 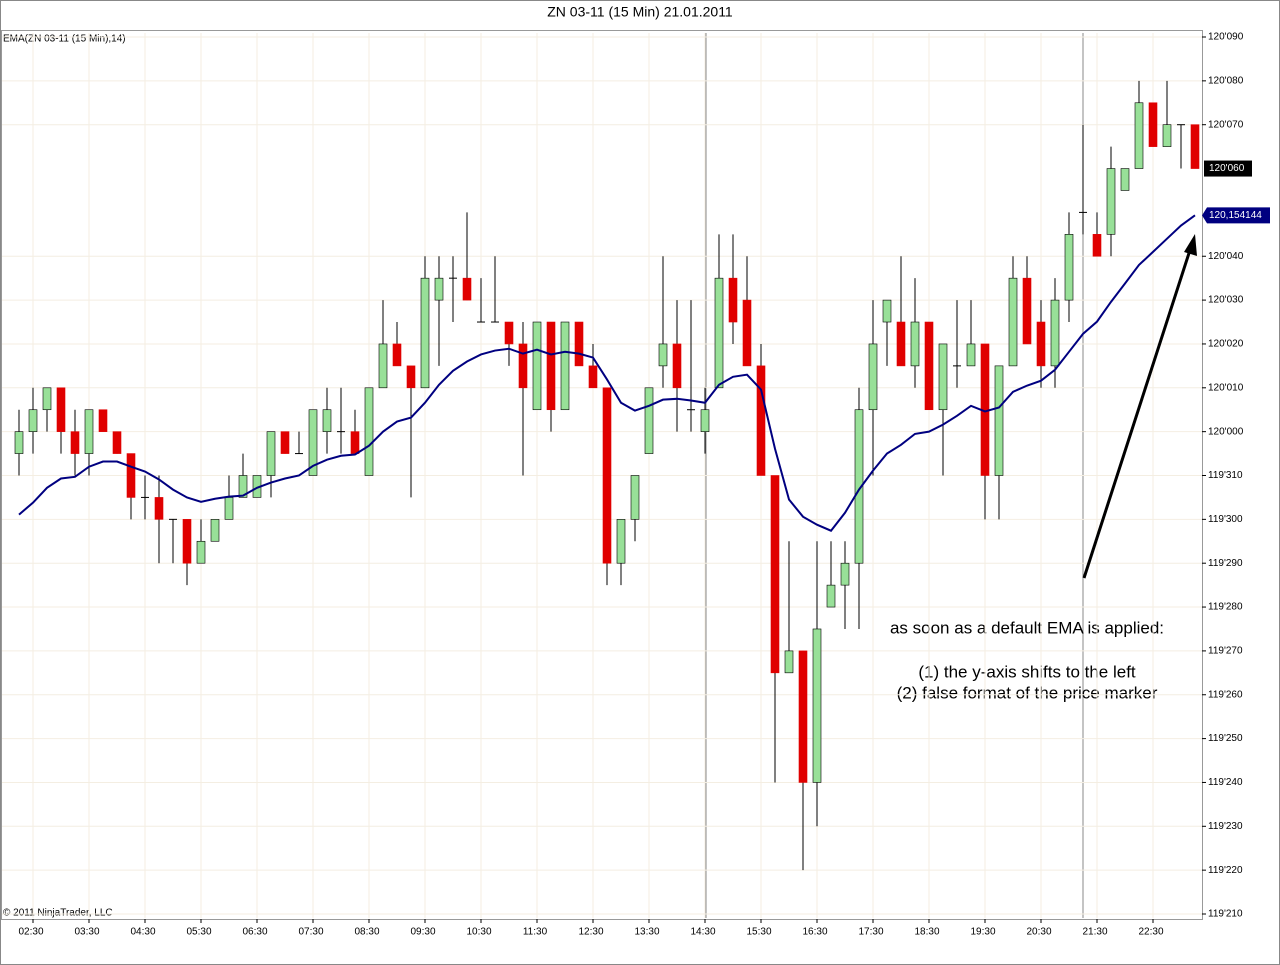 What do you see at coordinates (422, 932) in the screenshot?
I see `x-tick-label: 09:30` at bounding box center [422, 932].